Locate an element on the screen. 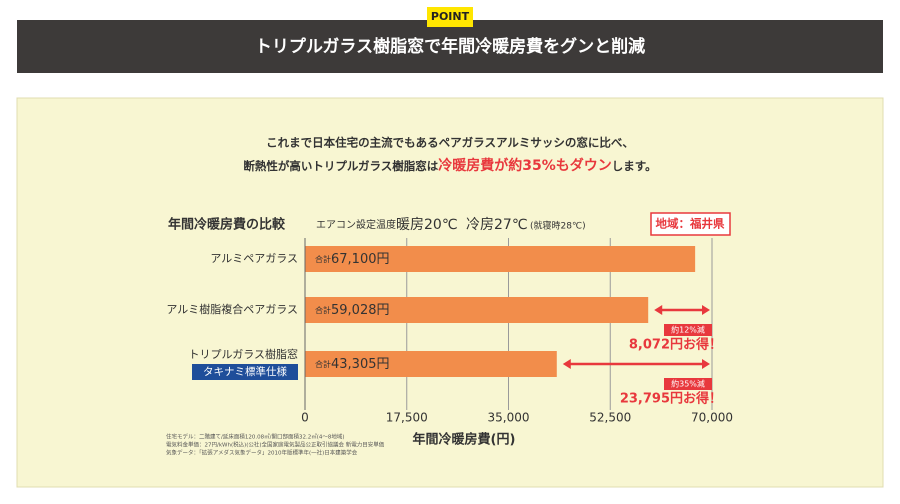 The width and height of the screenshot is (900, 504). savings-percent: 約12%減 is located at coordinates (688, 330).